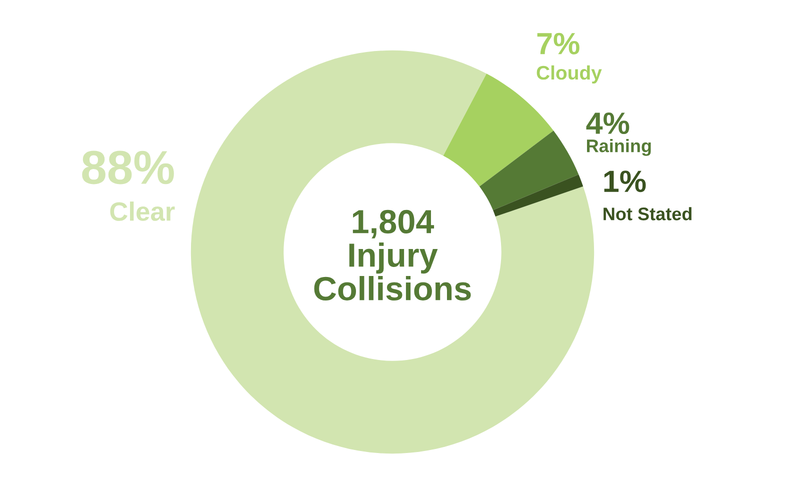 This screenshot has width=785, height=504. Describe the element at coordinates (142, 211) in the screenshot. I see `slice-label: Clear` at that location.